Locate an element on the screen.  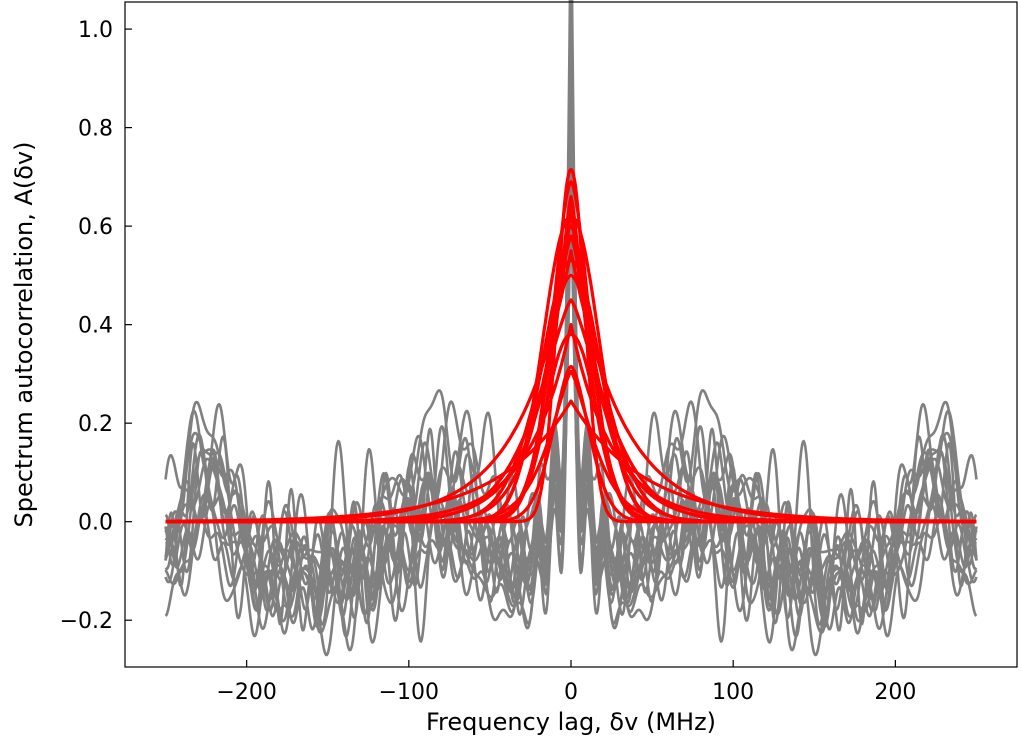
y-tick-label: 0.2 is located at coordinates (95, 424).